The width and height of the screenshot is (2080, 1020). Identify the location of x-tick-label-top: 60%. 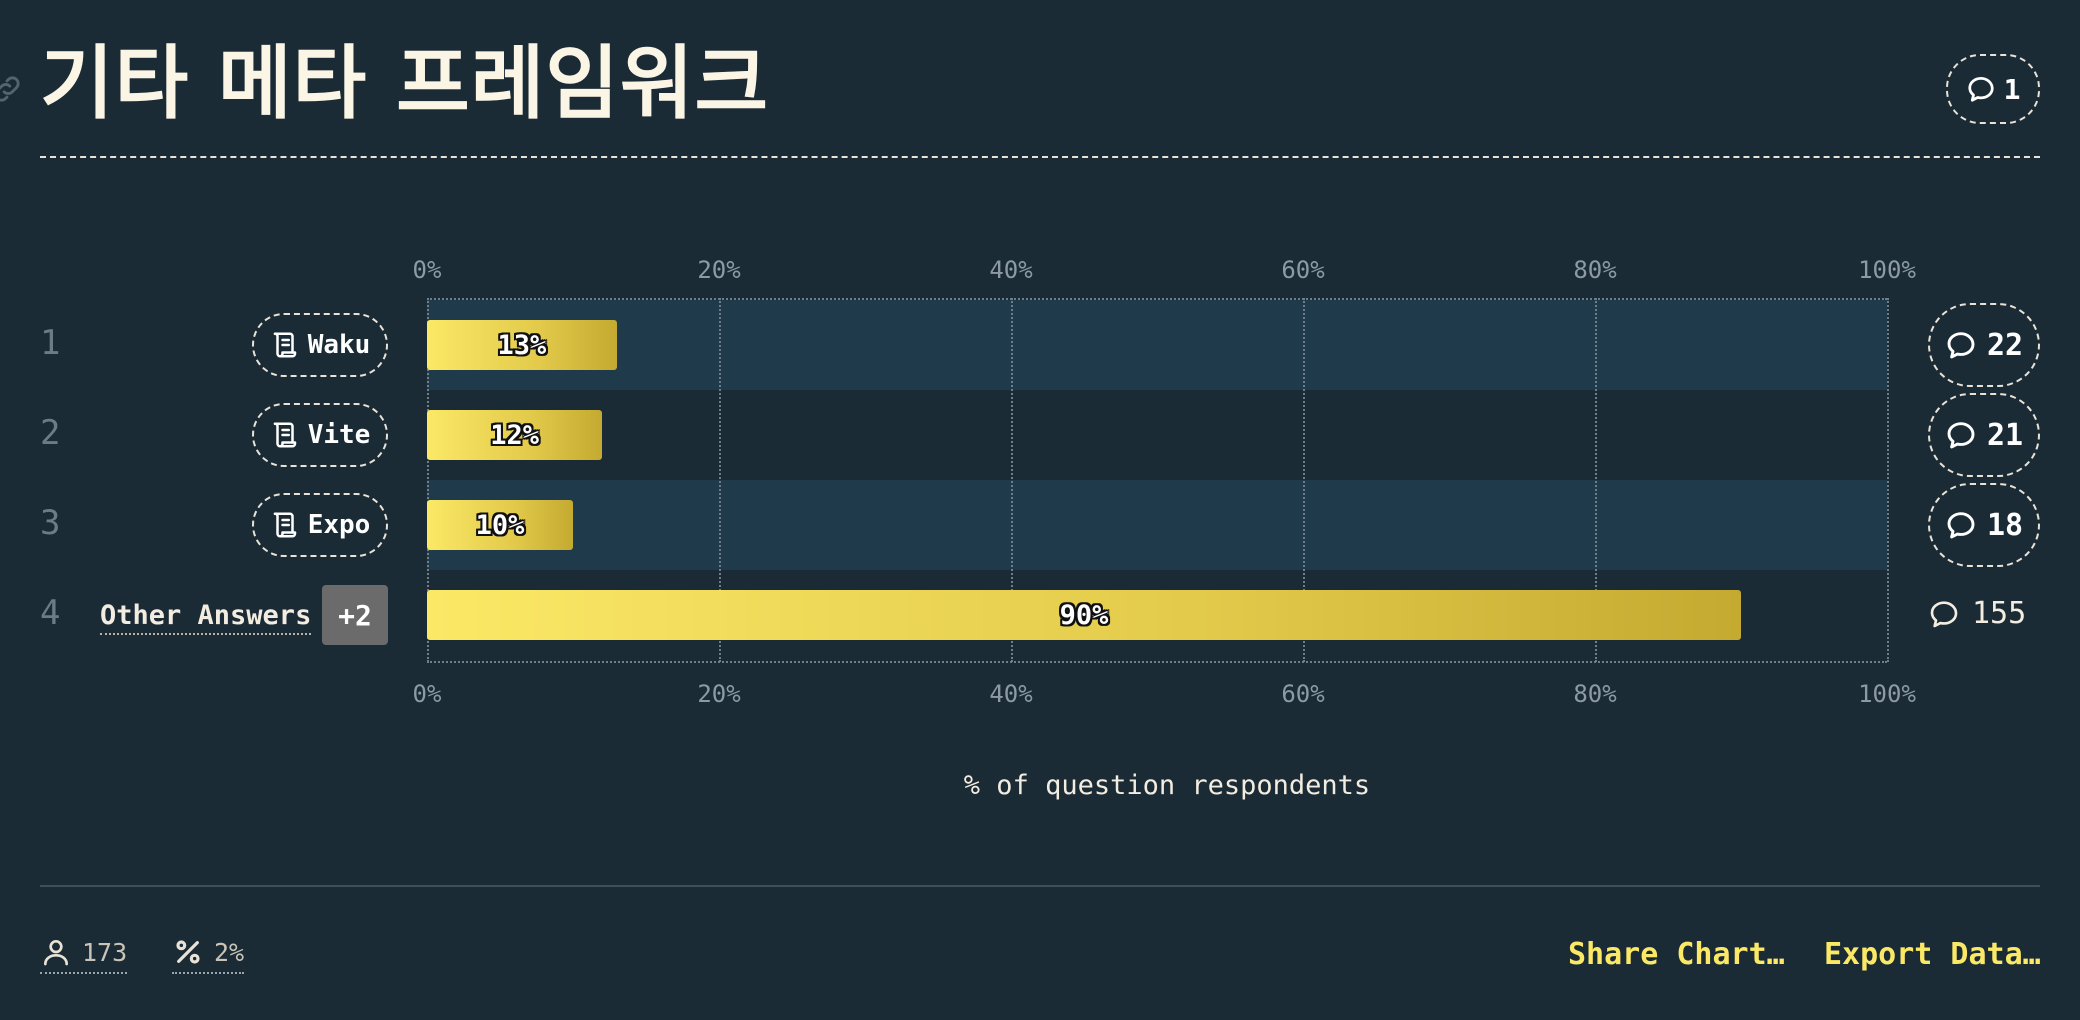
(1303, 270).